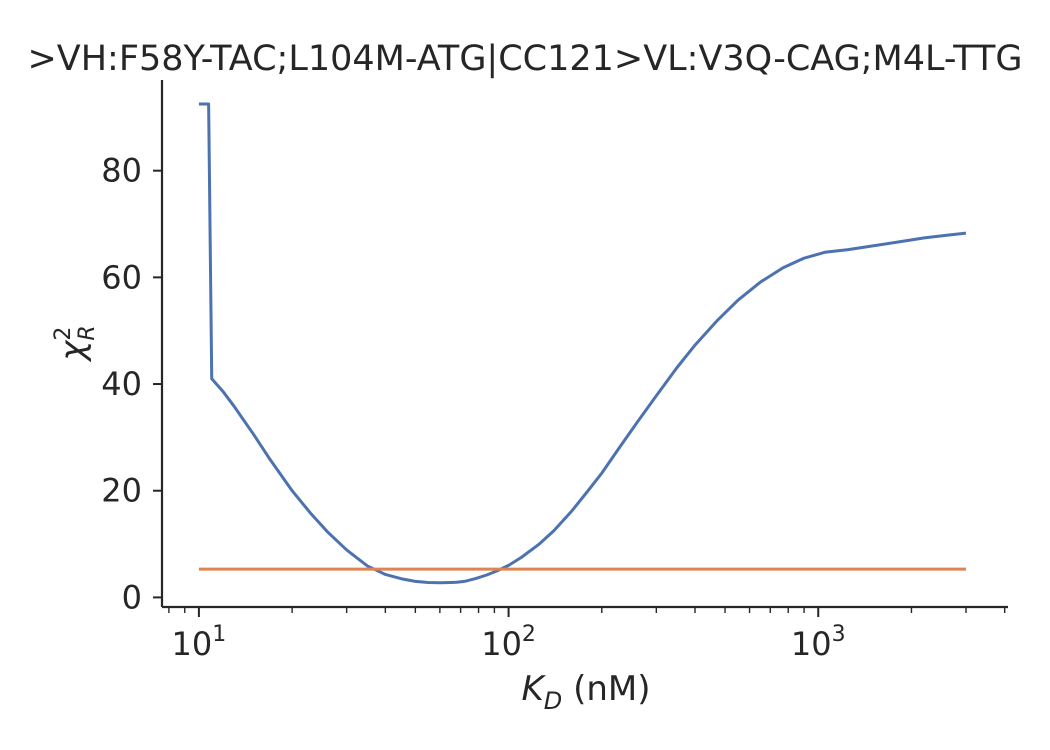 This screenshot has height=750, width=1050. What do you see at coordinates (121, 171) in the screenshot?
I see `y-tick-label: 80` at bounding box center [121, 171].